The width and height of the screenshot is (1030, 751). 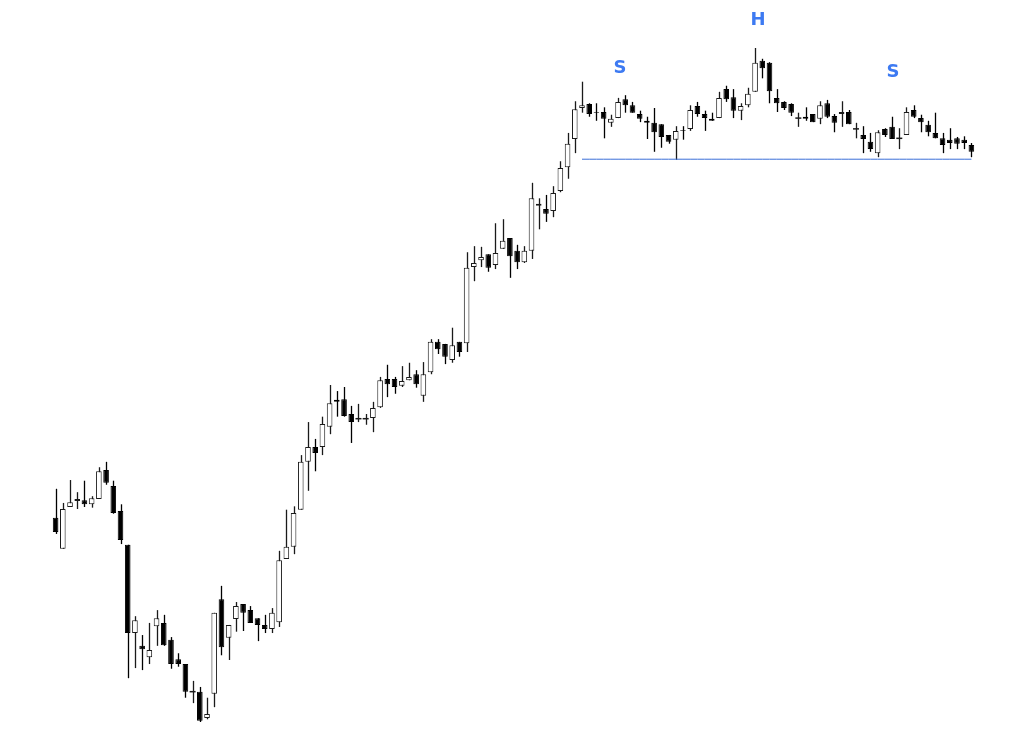 I want to click on text: H, so click(x=758, y=18).